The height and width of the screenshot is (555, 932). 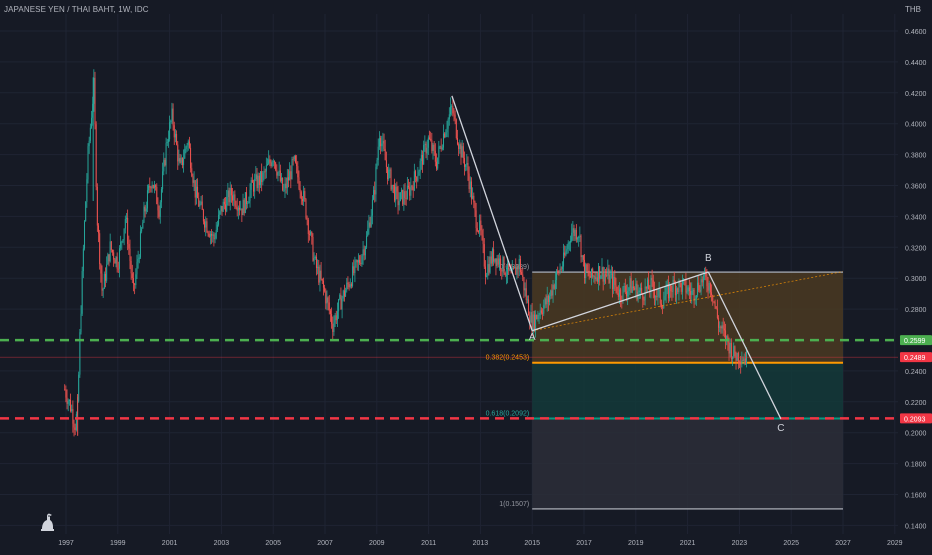 What do you see at coordinates (428, 543) in the screenshot?
I see `x-tick-label: 2011` at bounding box center [428, 543].